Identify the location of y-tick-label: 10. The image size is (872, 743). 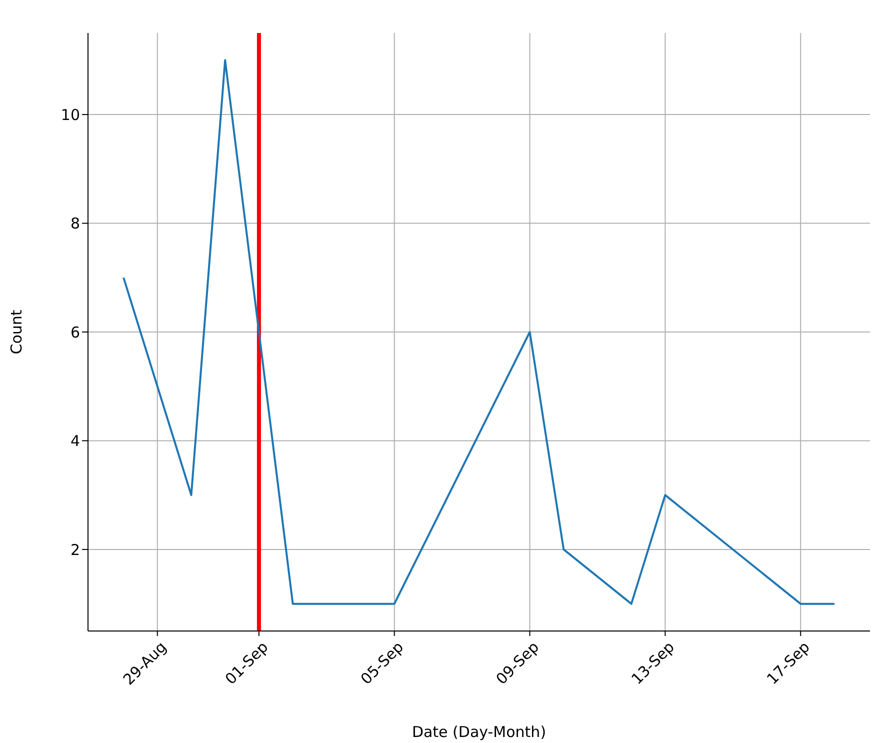
(70, 115).